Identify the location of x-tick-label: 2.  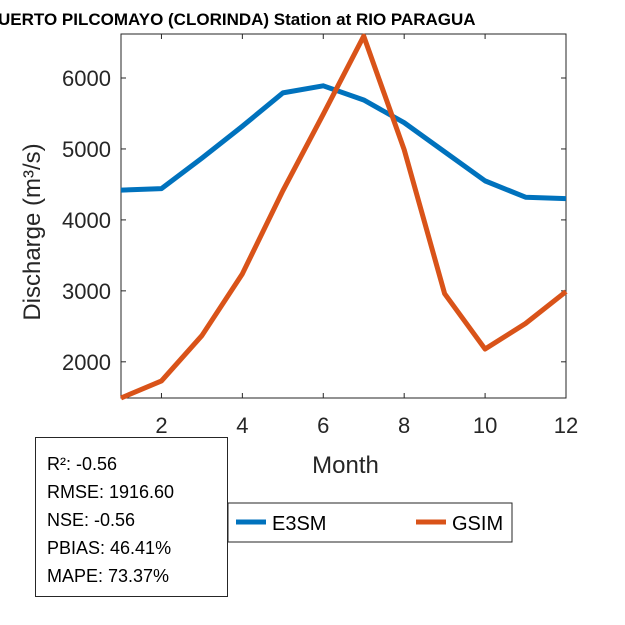
(161, 425).